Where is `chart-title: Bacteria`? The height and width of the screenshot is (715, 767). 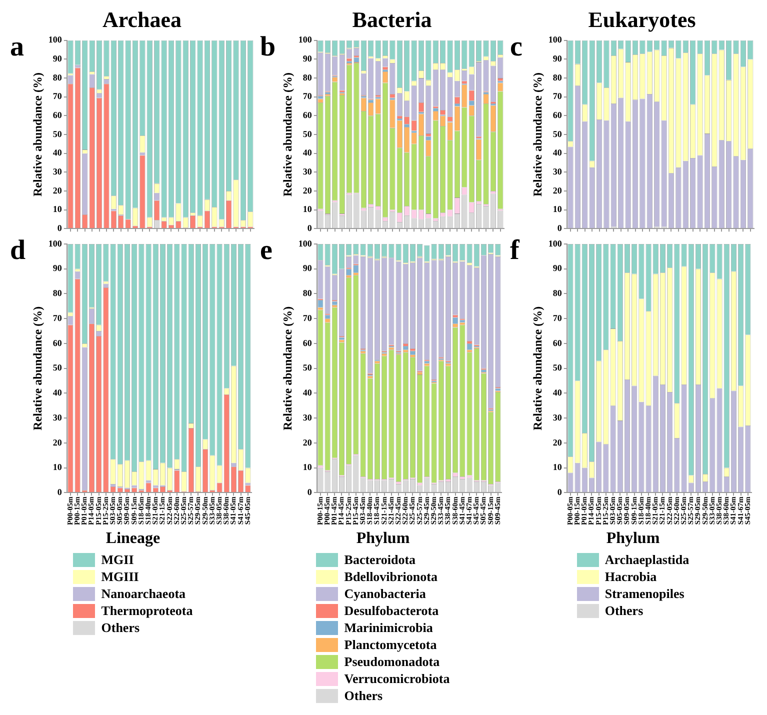 chart-title: Bacteria is located at coordinates (392, 19).